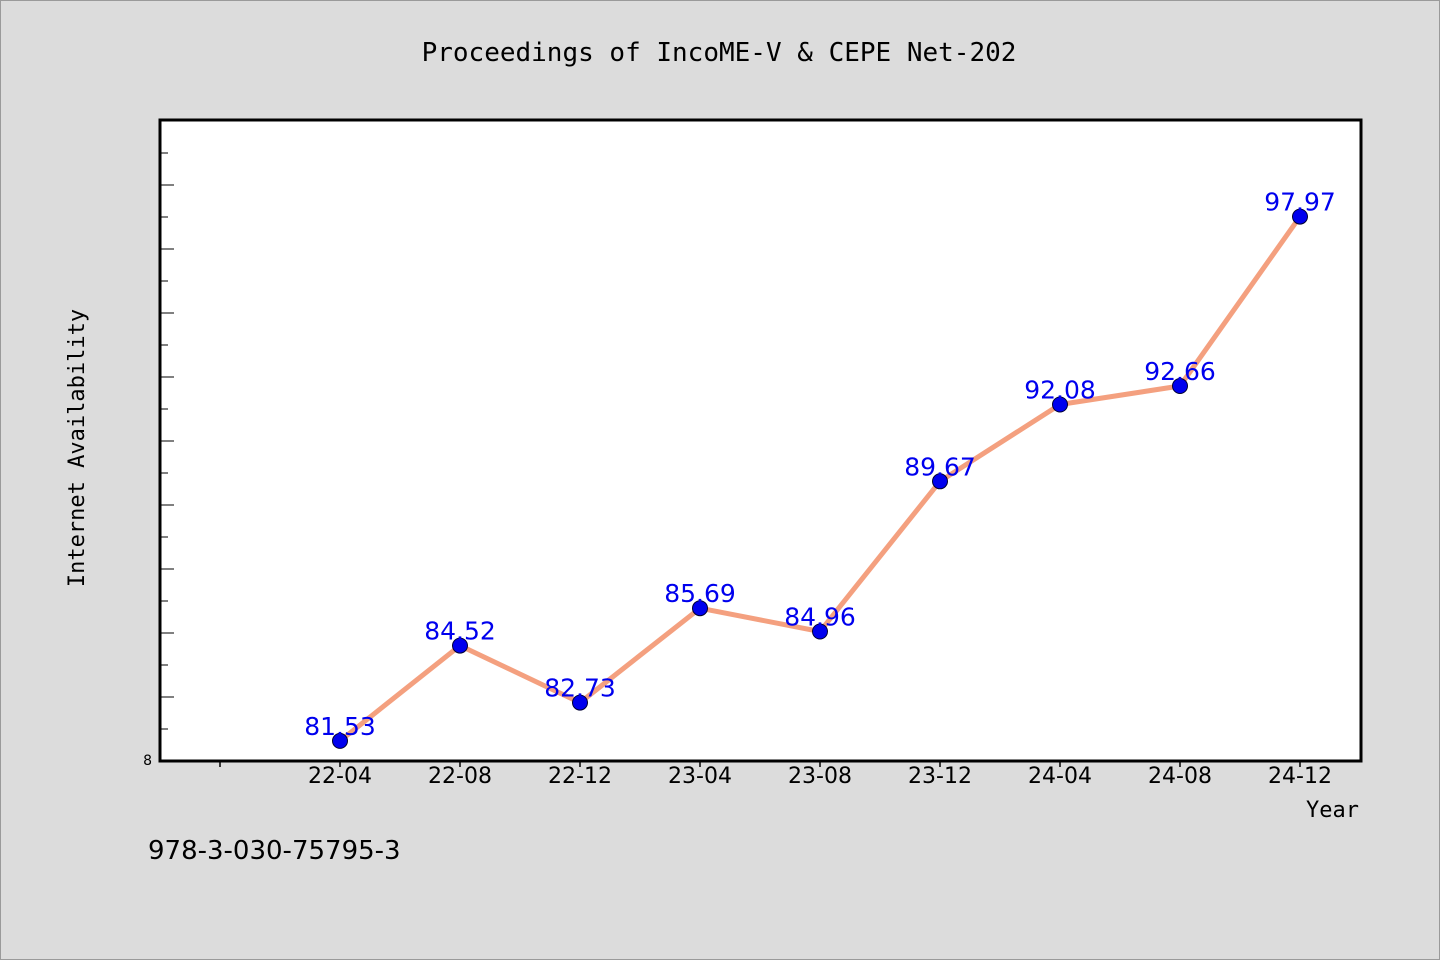 This screenshot has height=960, width=1440. What do you see at coordinates (77, 448) in the screenshot?
I see `y-axis-title: Internet Availability` at bounding box center [77, 448].